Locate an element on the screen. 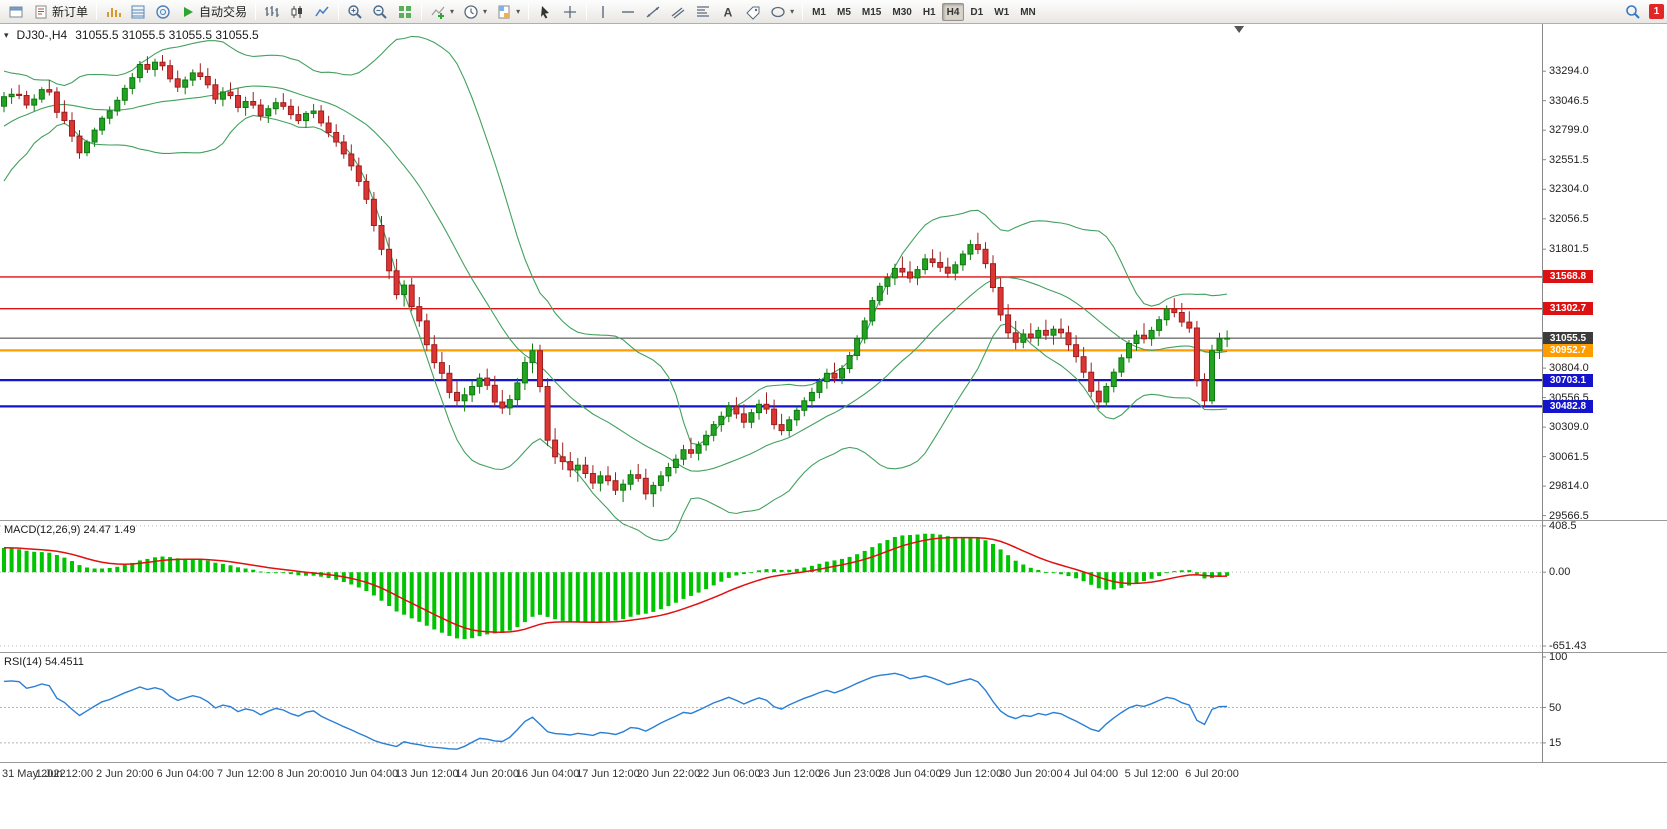 Image resolution: width=1667 pixels, height=829 pixels. trendline-icon is located at coordinates (653, 12).